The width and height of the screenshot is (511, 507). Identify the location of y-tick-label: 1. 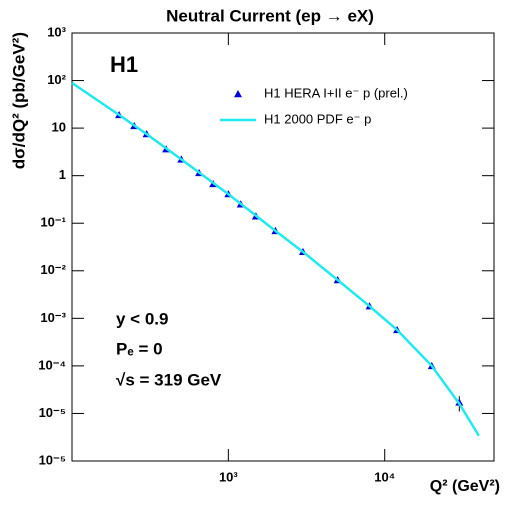
(62, 174).